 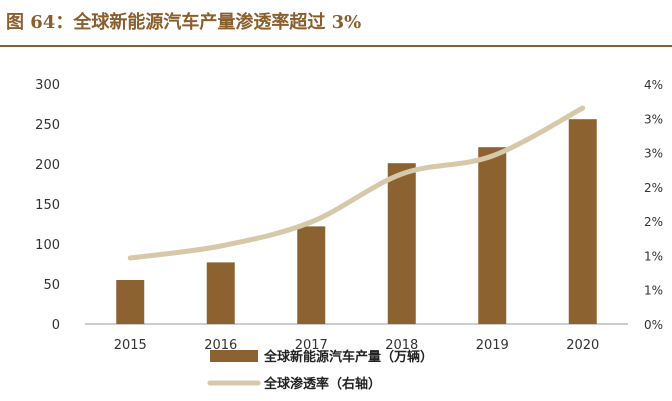 I want to click on x-axis-tick: 2016, so click(x=220, y=345).